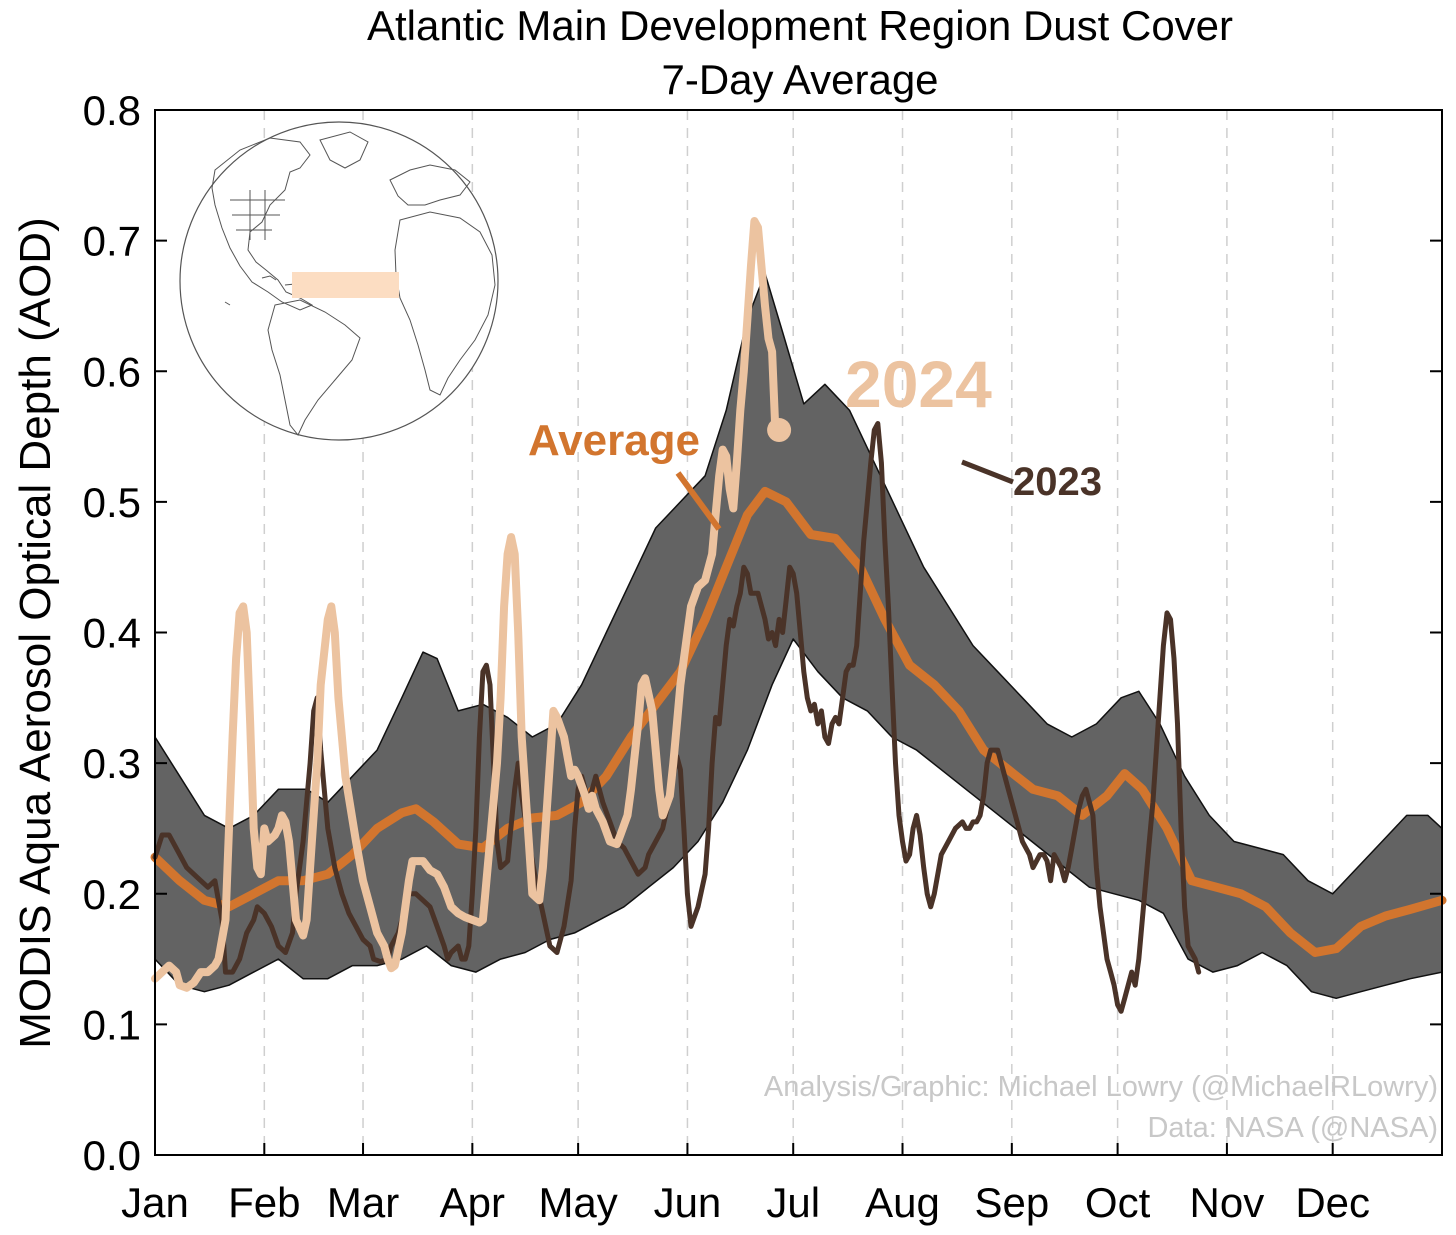 The image size is (1456, 1235). I want to click on x-tick-label: Sep, so click(1011, 1202).